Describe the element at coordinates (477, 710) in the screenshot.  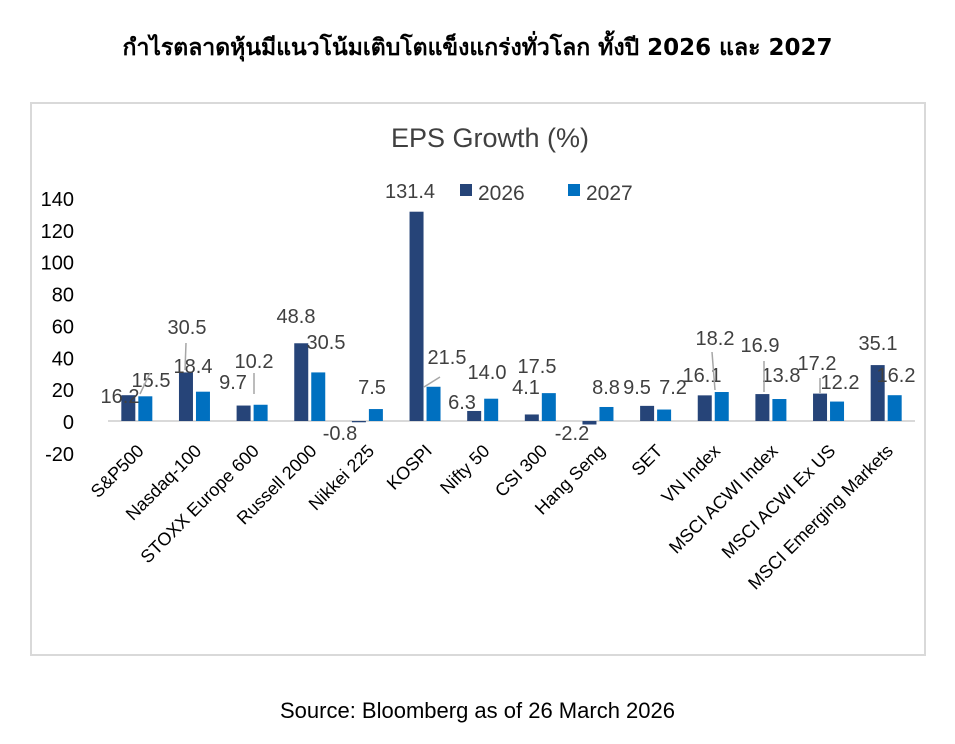
I see `source-note: Source: Bloomberg as of 26 March 2026` at that location.